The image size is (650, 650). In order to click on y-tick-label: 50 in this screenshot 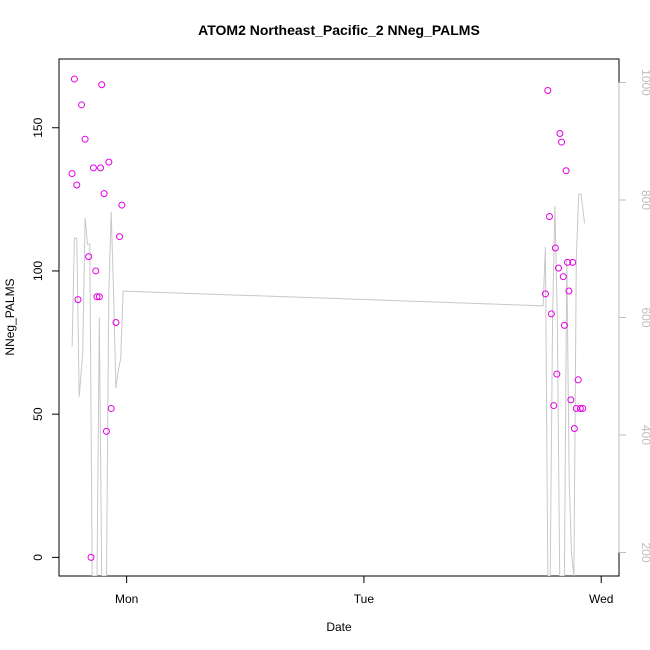, I will do `click(38, 414)`.